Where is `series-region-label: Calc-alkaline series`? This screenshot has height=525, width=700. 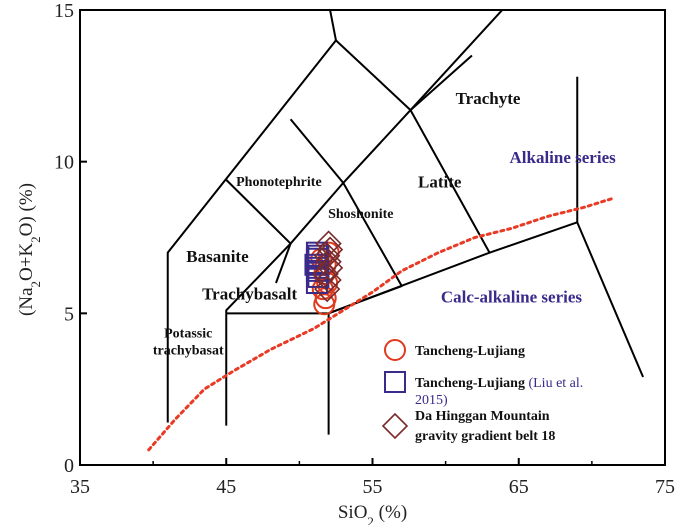
series-region-label: Calc-alkaline series is located at coordinates (512, 297).